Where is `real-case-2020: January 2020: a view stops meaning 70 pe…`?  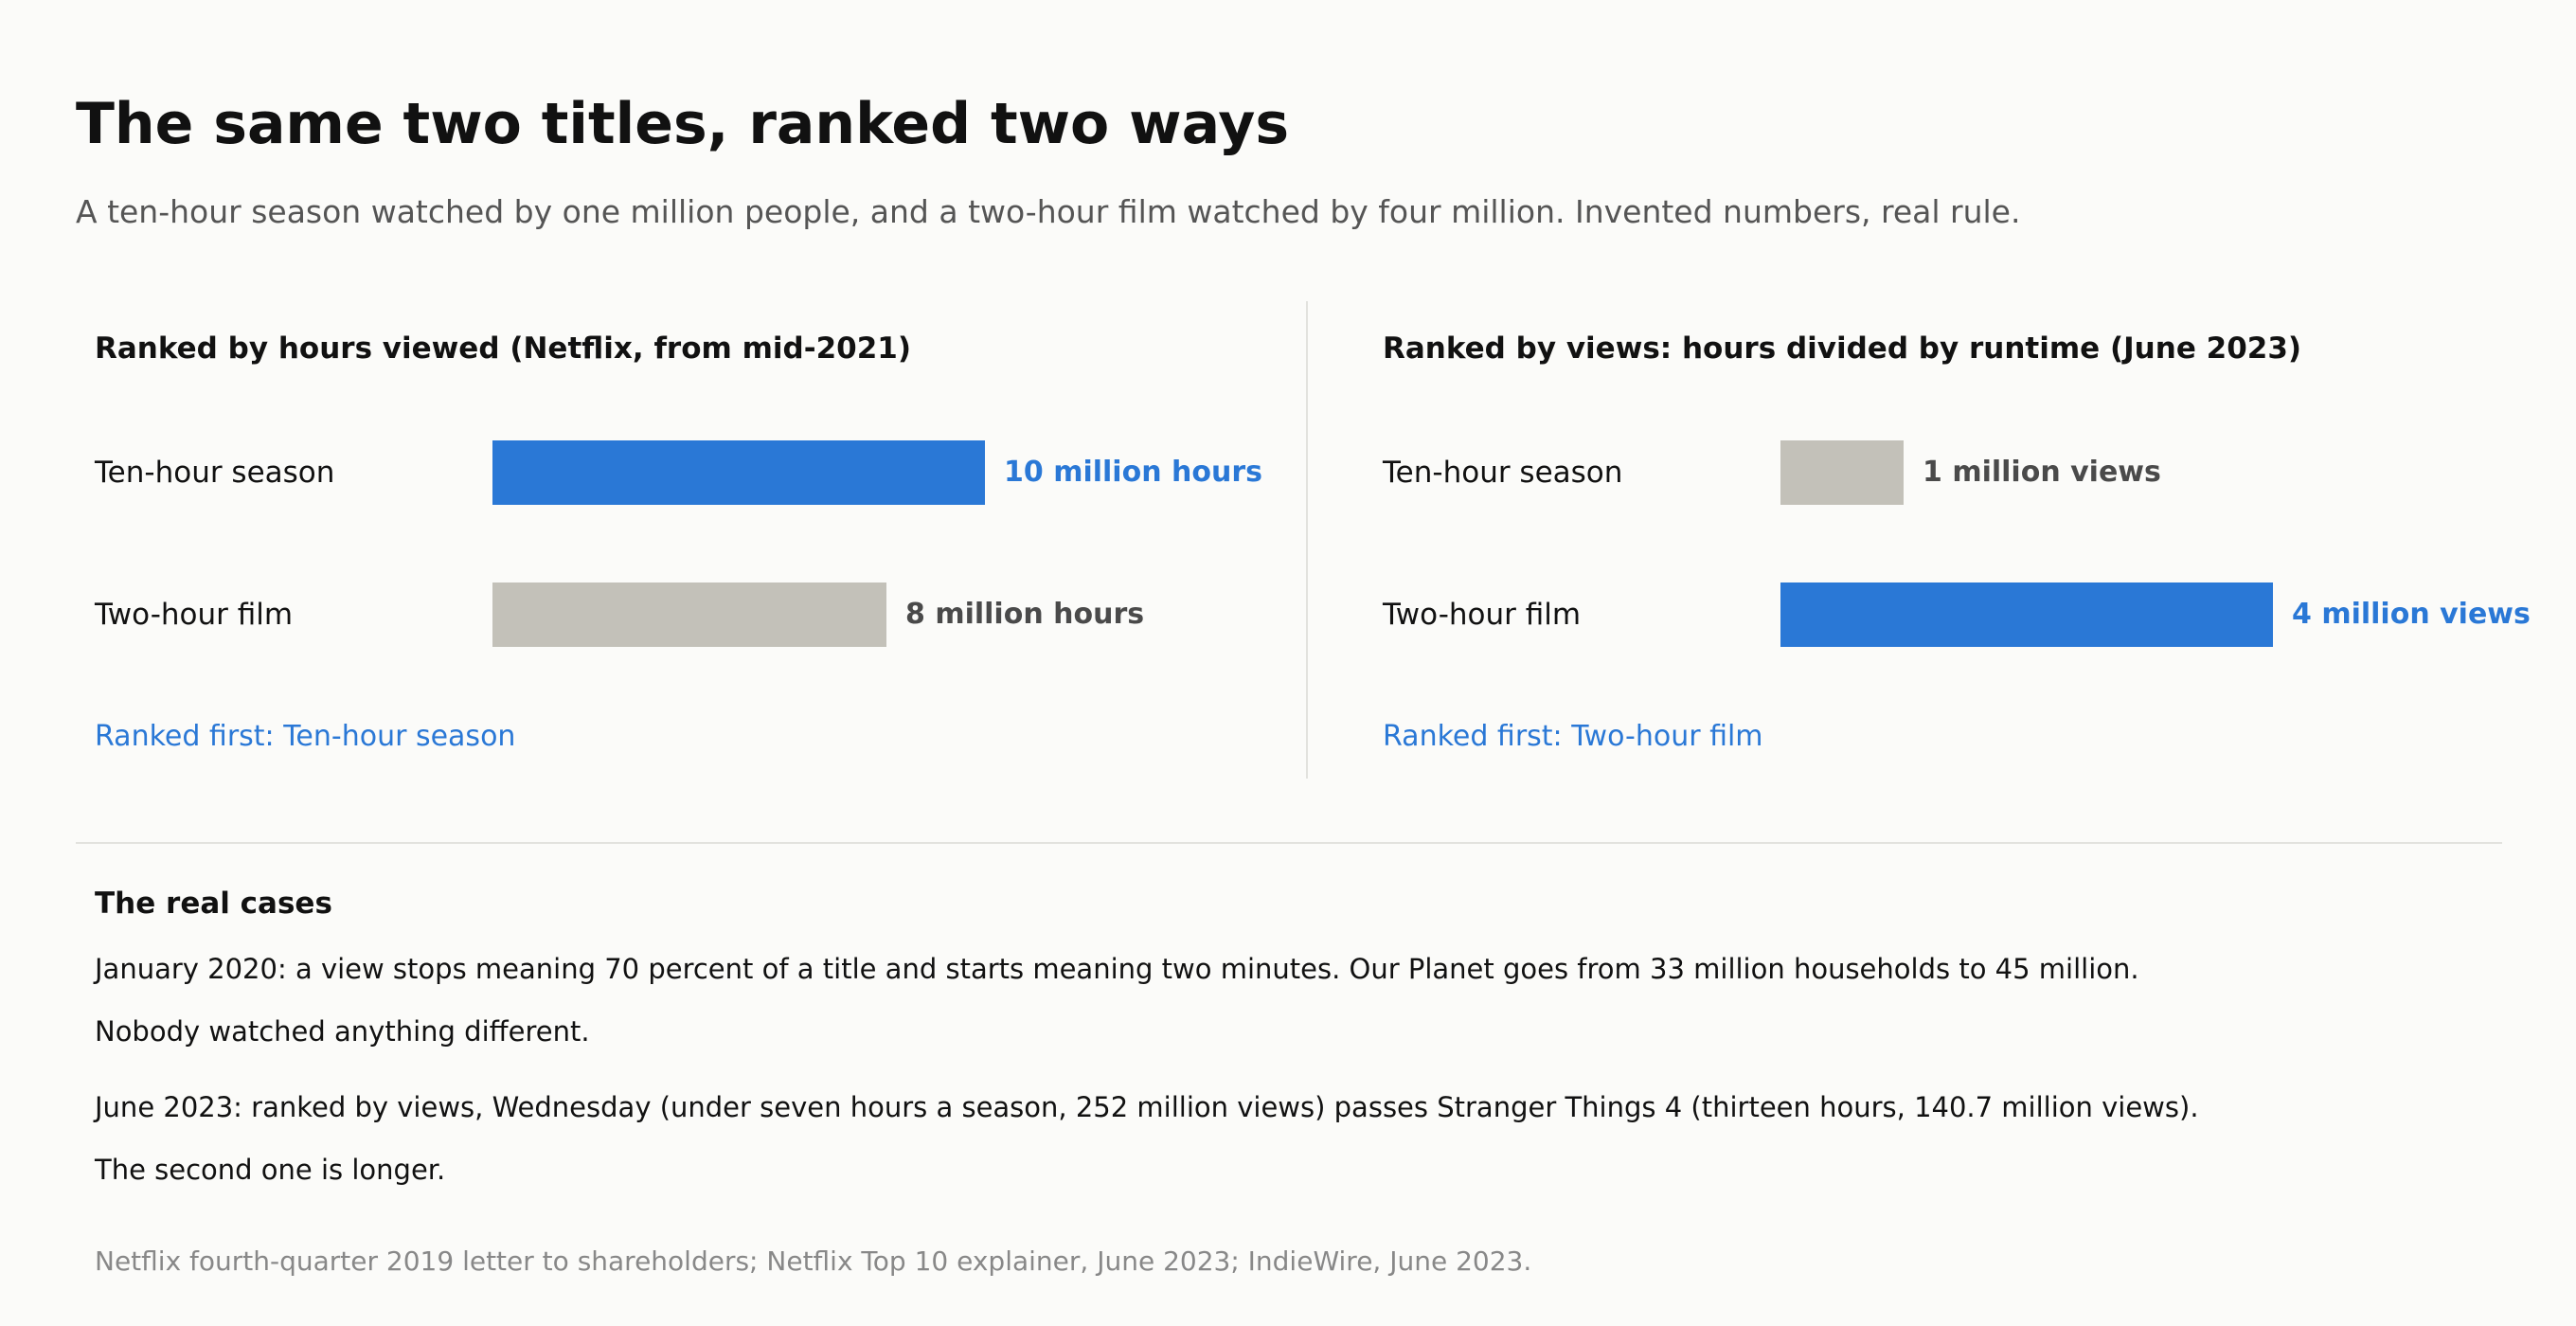
real-case-2020: January 2020: a view stops meaning 70 pe… is located at coordinates (1297, 1001).